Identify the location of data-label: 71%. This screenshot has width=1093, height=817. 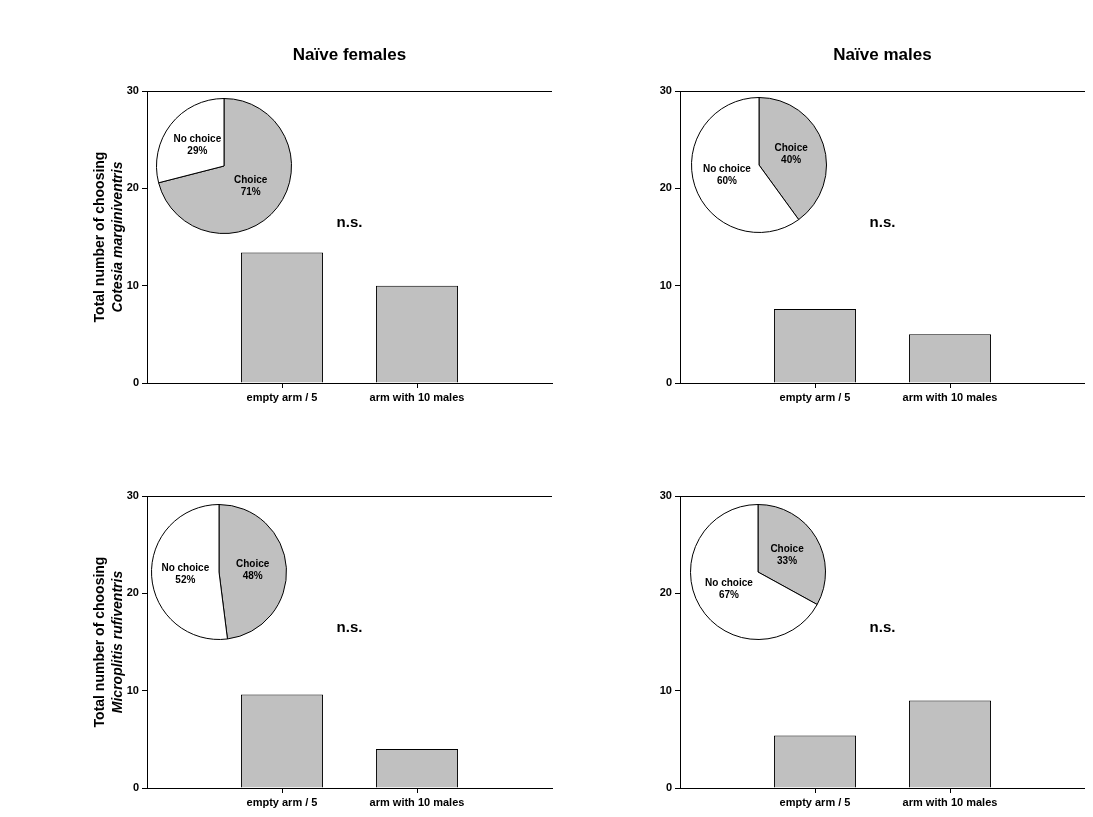
(250, 192).